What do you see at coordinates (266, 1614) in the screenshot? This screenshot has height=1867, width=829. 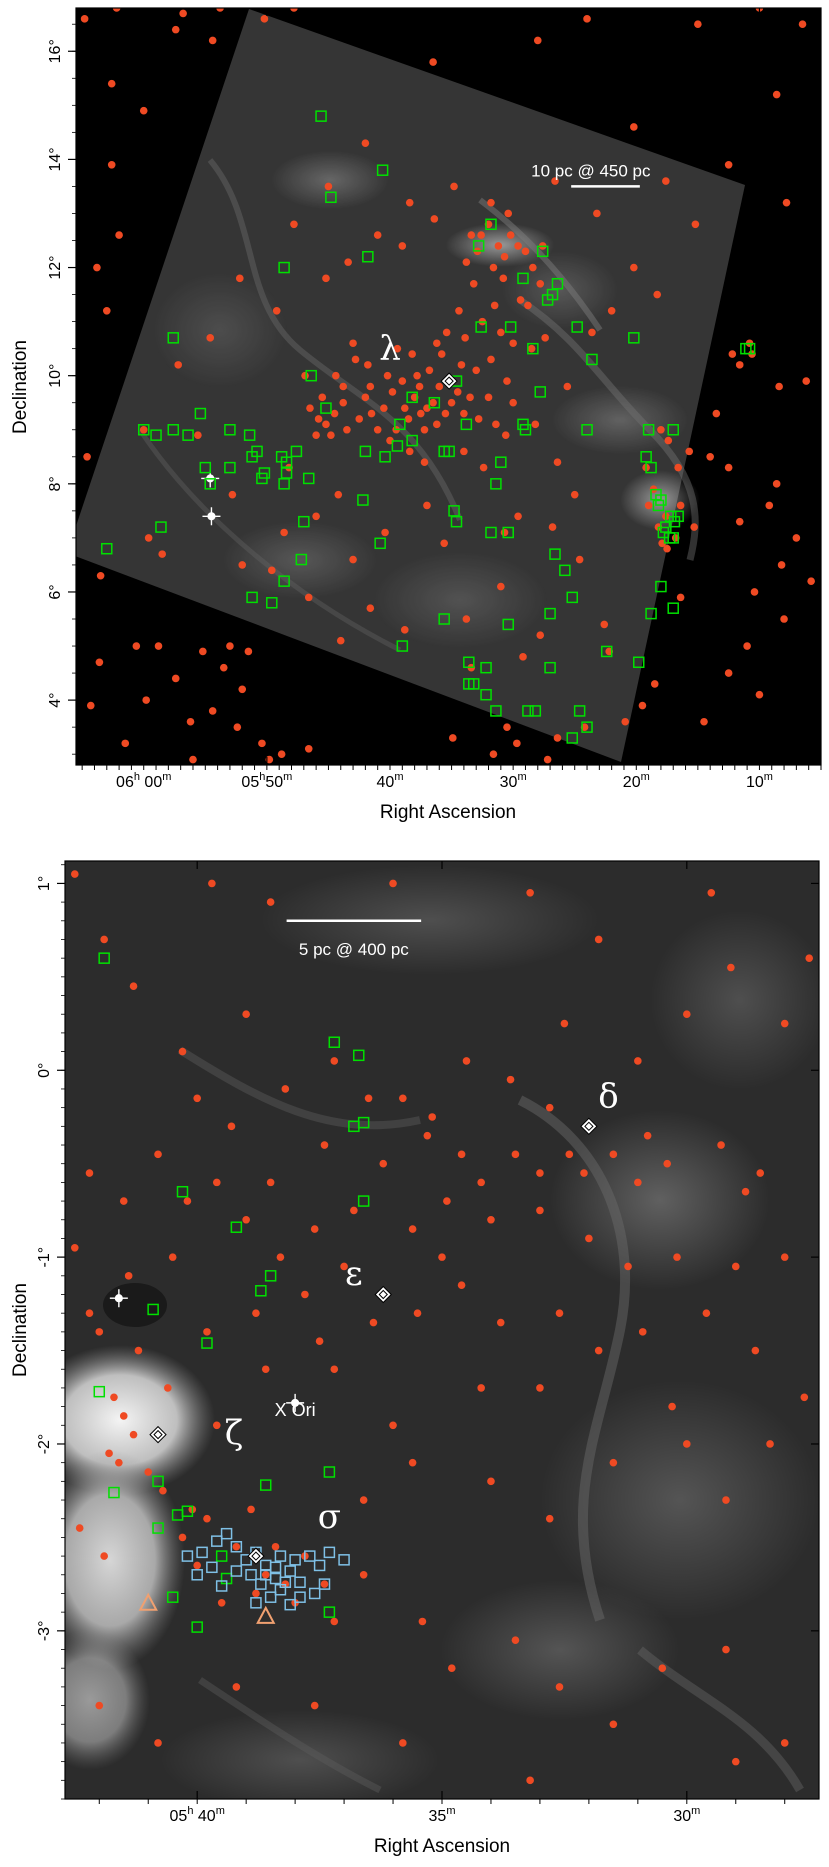 I see `triangle-marker` at bounding box center [266, 1614].